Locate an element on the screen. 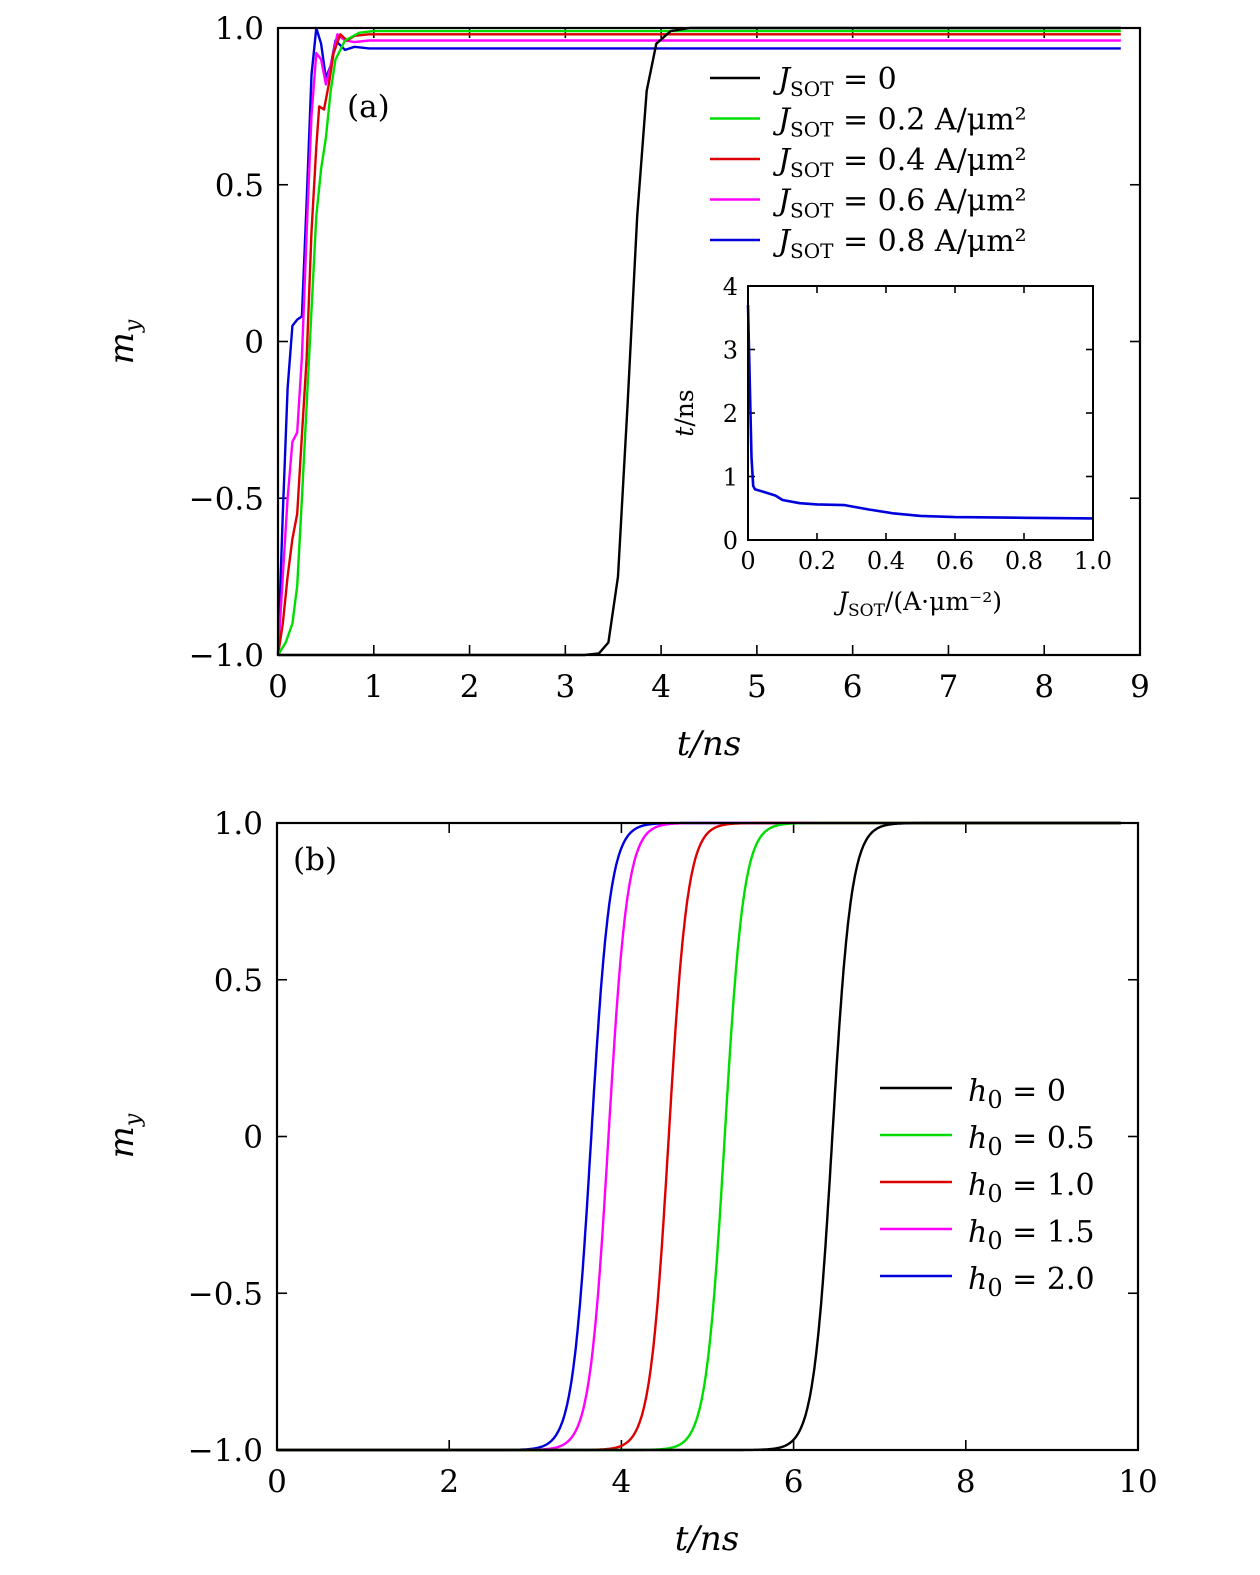 Image resolution: width=1260 pixels, height=1575 pixels. legend-label-2: h0 = 1.0 is located at coordinates (1031, 1188).